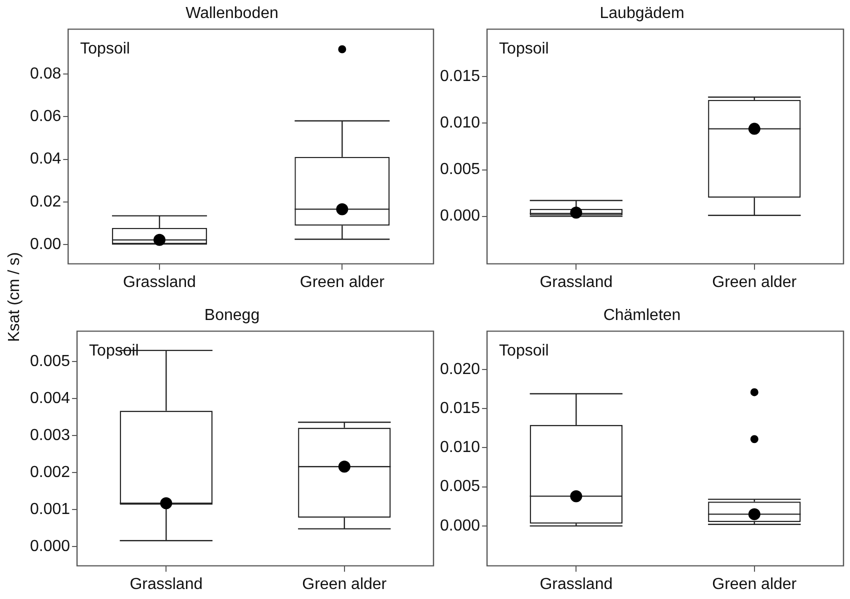 The height and width of the screenshot is (599, 850). Describe the element at coordinates (232, 315) in the screenshot. I see `chart-title: Bonegg` at that location.